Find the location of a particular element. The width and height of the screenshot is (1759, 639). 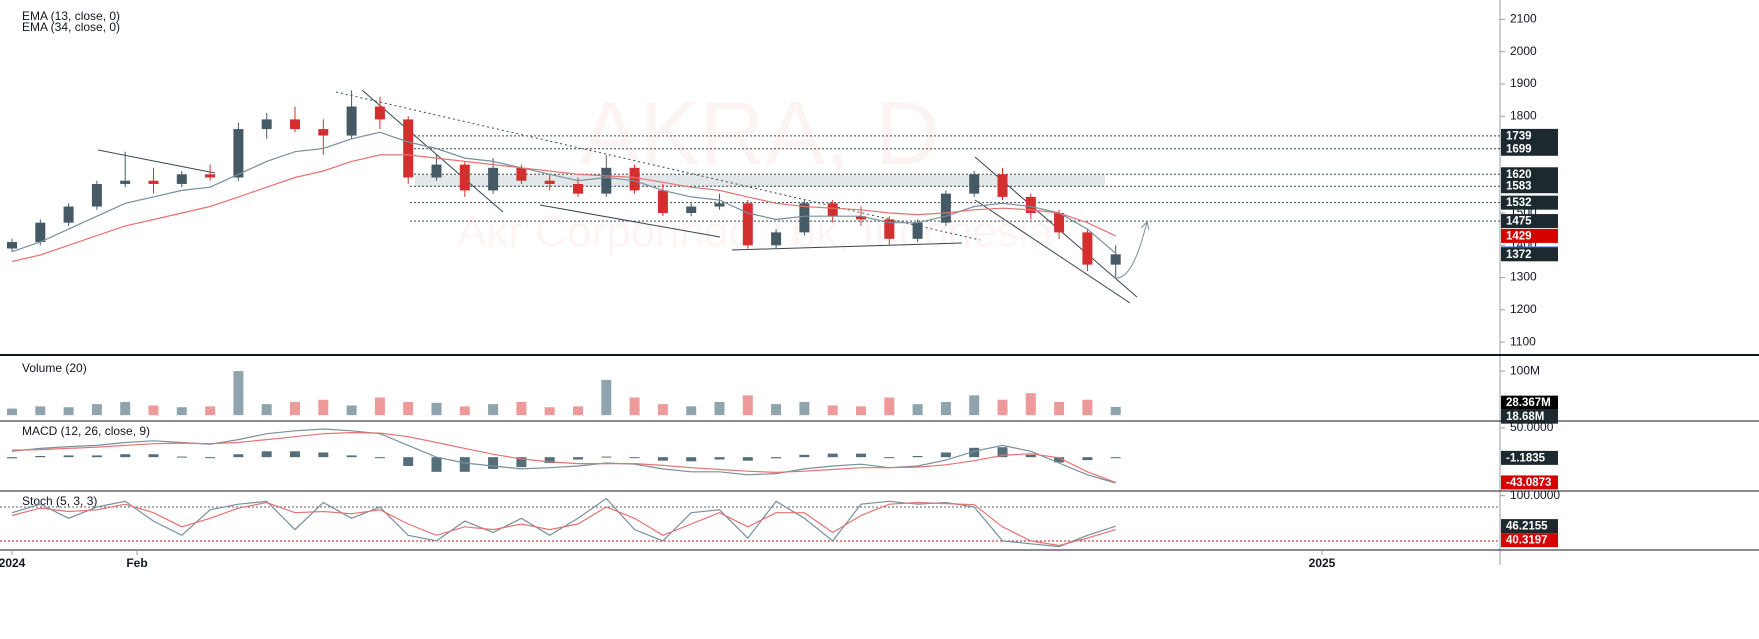

ema-line is located at coordinates (564, 192).